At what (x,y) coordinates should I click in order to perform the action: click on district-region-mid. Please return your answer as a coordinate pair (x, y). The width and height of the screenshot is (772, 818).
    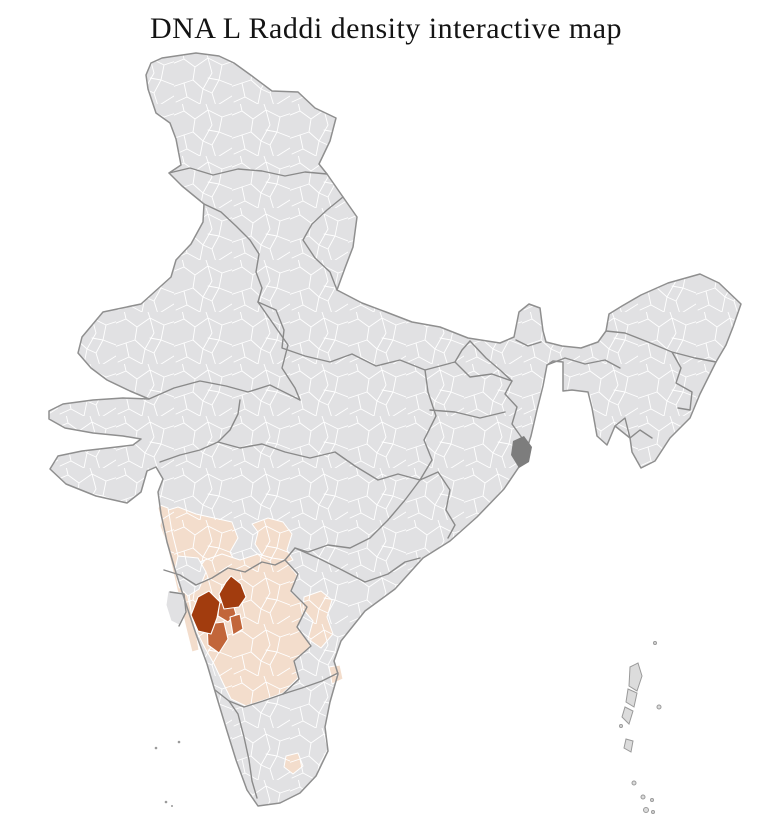
    Looking at the image, I should click on (236, 624).